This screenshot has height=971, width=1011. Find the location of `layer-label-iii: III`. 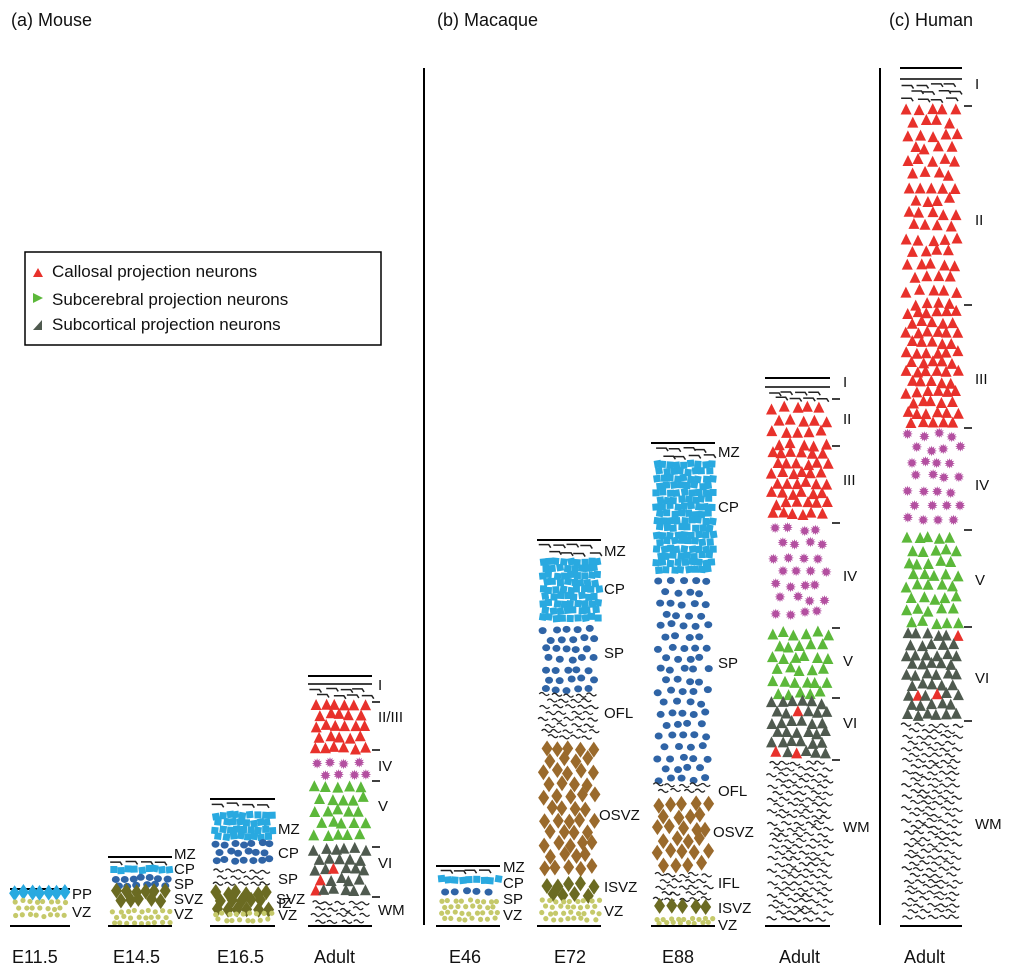

layer-label-iii: III is located at coordinates (981, 379).